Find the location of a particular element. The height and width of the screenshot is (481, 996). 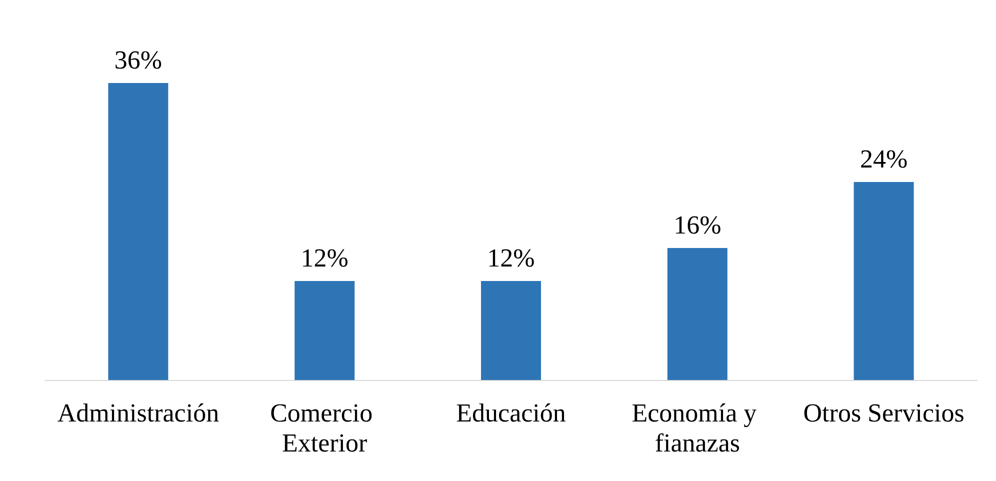

data-label: 36% is located at coordinates (138, 60).